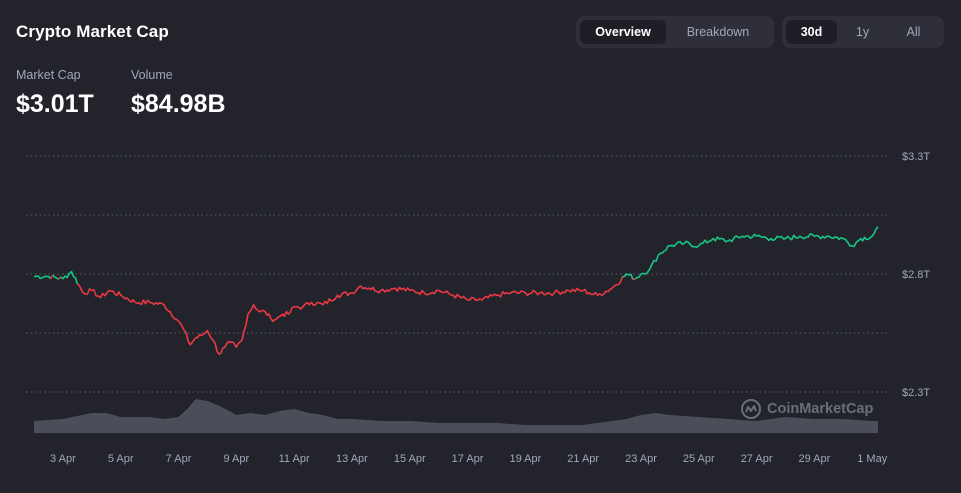 This screenshot has height=493, width=961. I want to click on range-30d-button: 30d, so click(811, 32).